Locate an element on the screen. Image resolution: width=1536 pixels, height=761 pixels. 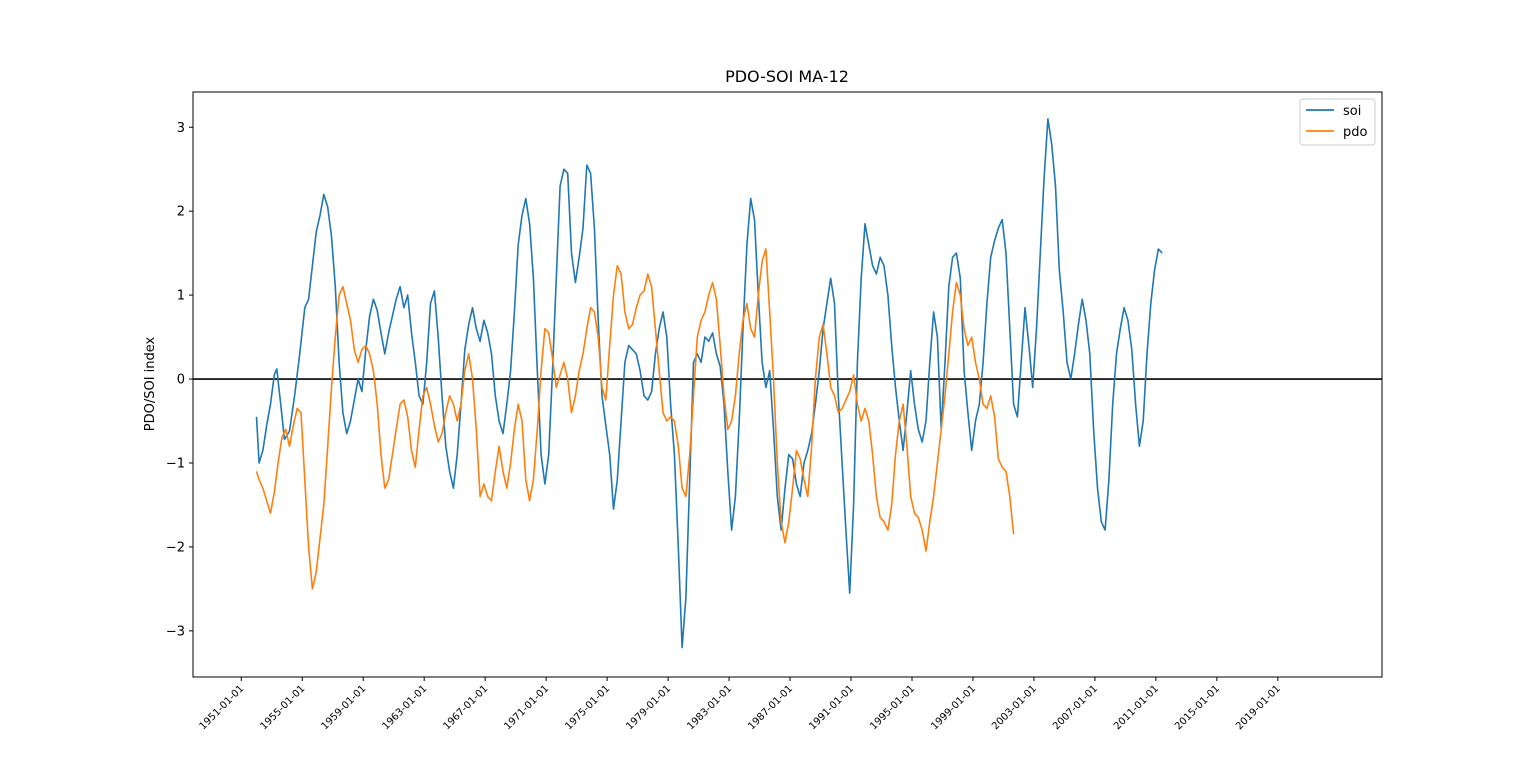
y-tick-label: 1 is located at coordinates (181, 296).